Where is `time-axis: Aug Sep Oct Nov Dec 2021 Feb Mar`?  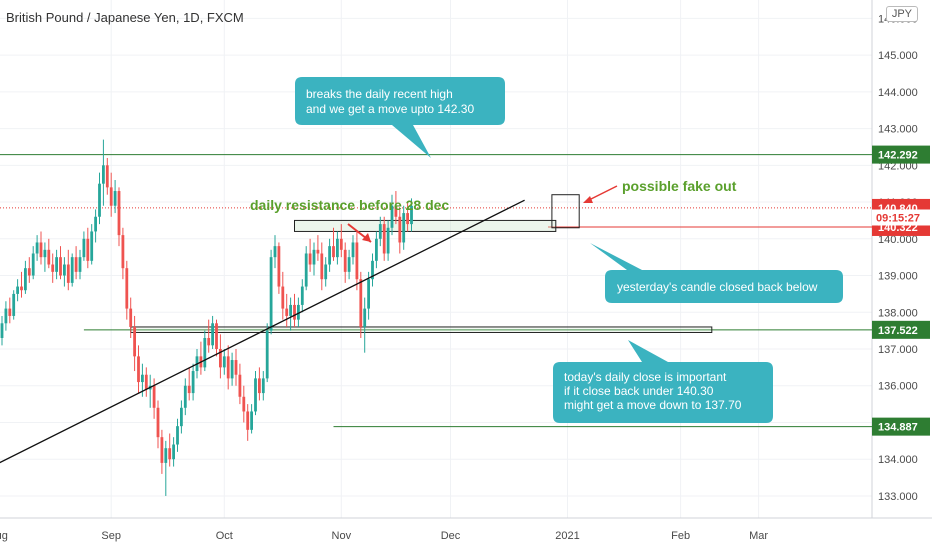 time-axis: Aug Sep Oct Nov Dec 2021 Feb Mar is located at coordinates (466, 529).